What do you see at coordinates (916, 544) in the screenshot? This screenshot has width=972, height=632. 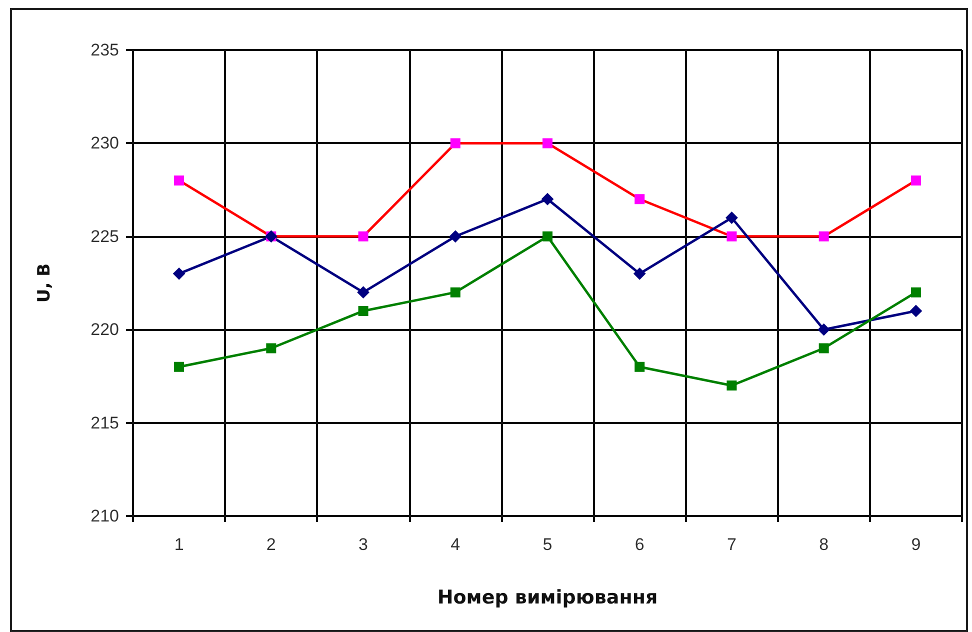 I see `x-tick-label: 9` at bounding box center [916, 544].